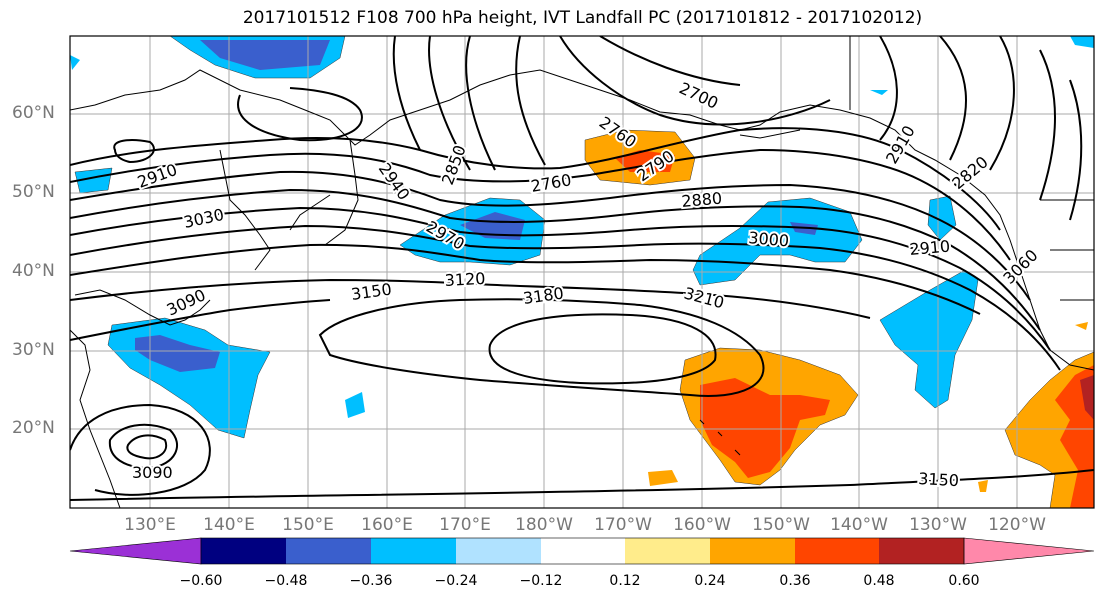  What do you see at coordinates (465, 525) in the screenshot?
I see `lon-label: 170°E` at bounding box center [465, 525].